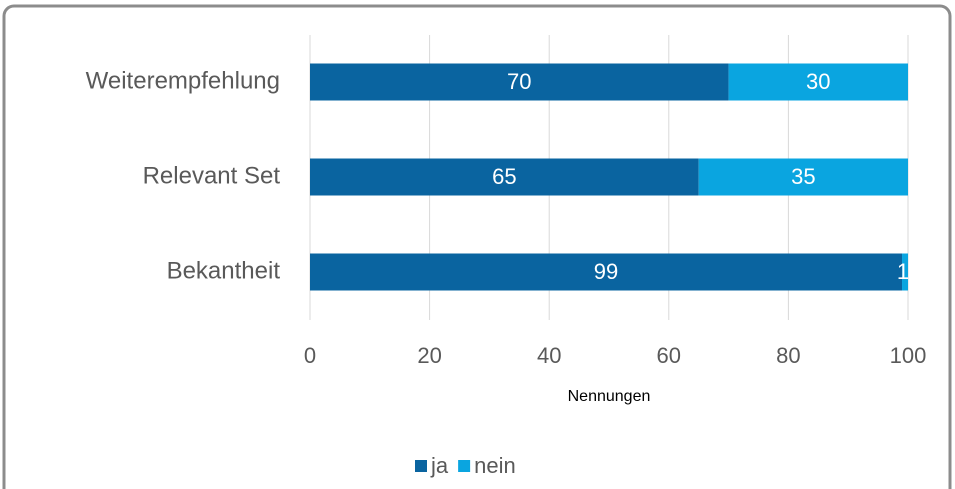  Describe the element at coordinates (495, 465) in the screenshot. I see `legend-label: nein` at that location.